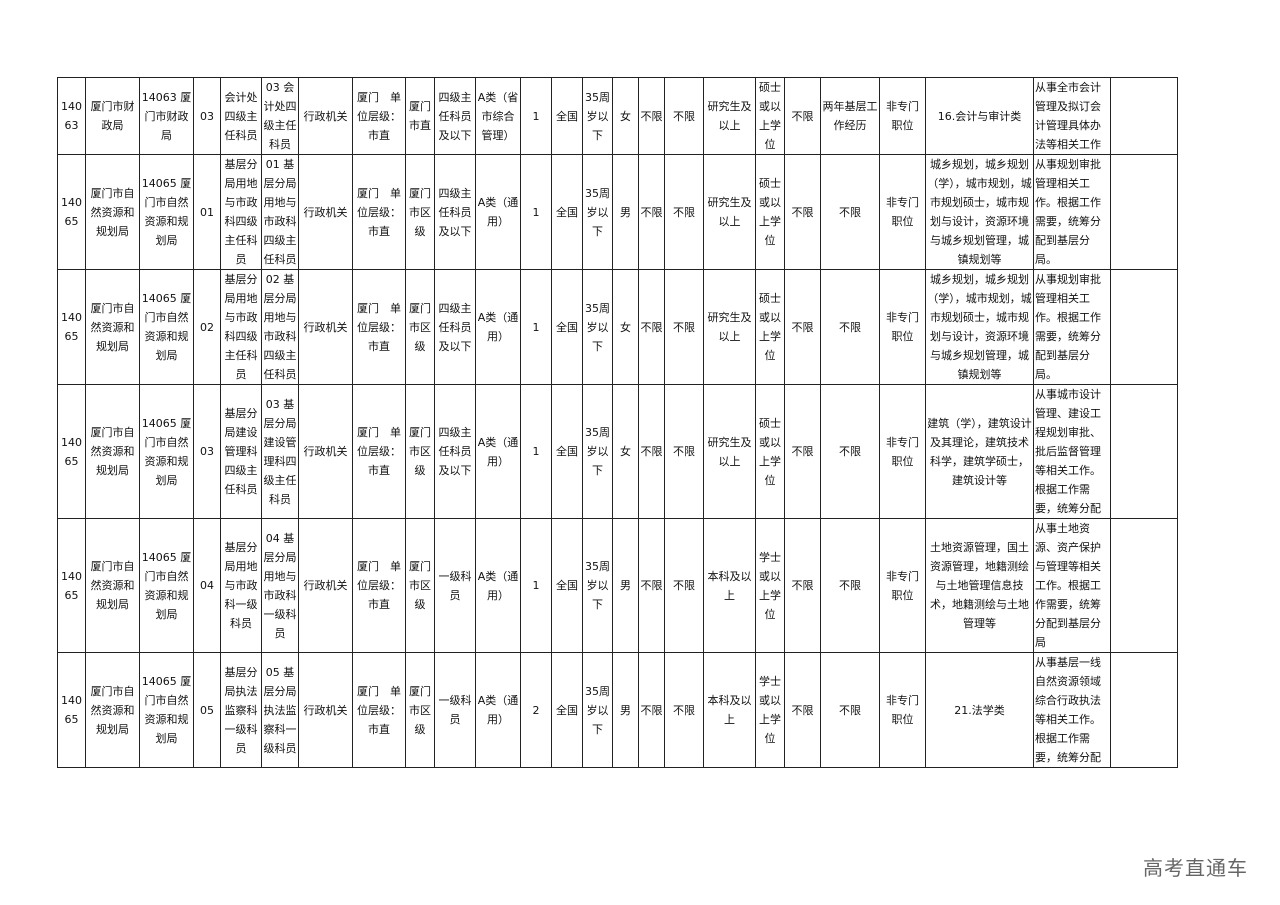  I want to click on cell-position-name: 会计处四级主任科员, so click(241, 116).